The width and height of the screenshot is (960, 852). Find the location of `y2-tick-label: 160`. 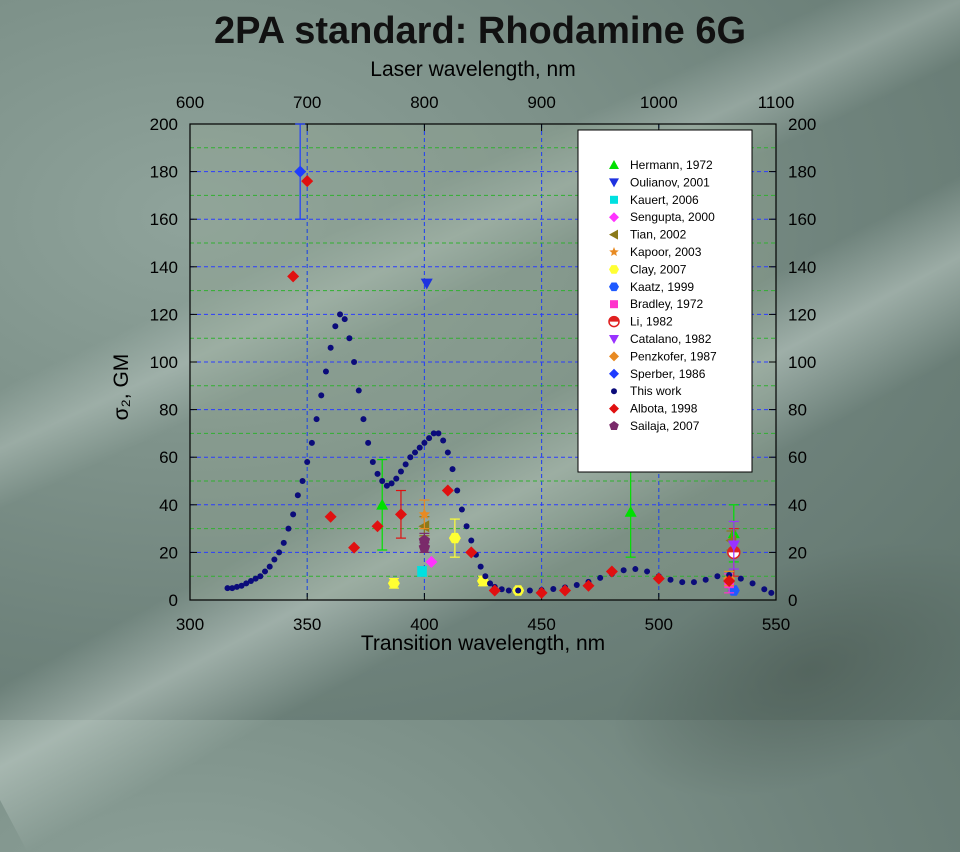

y2-tick-label: 160 is located at coordinates (802, 219).